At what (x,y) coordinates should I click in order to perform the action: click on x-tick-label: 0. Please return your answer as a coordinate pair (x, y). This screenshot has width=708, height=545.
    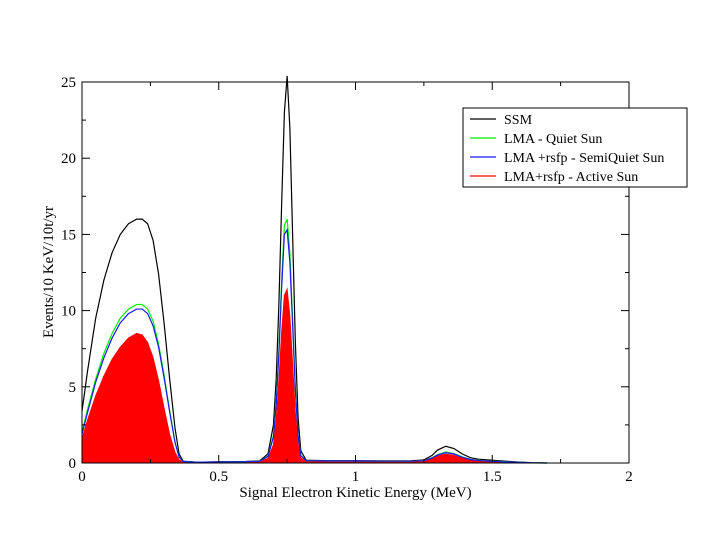
    Looking at the image, I should click on (82, 477).